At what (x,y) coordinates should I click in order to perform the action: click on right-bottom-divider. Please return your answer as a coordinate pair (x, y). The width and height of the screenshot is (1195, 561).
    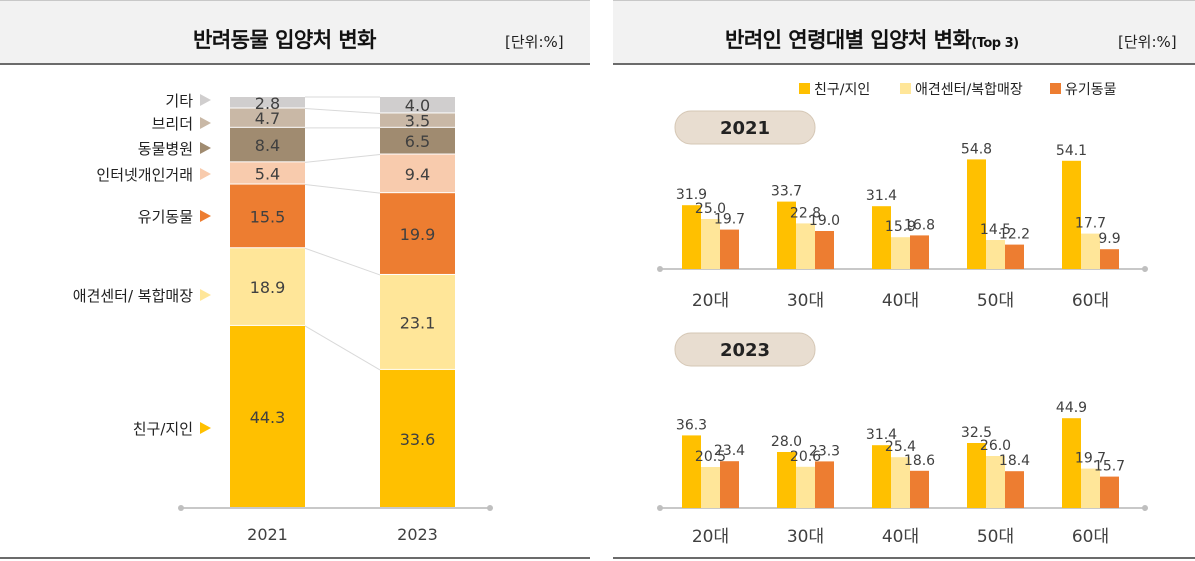
    Looking at the image, I should click on (904, 558).